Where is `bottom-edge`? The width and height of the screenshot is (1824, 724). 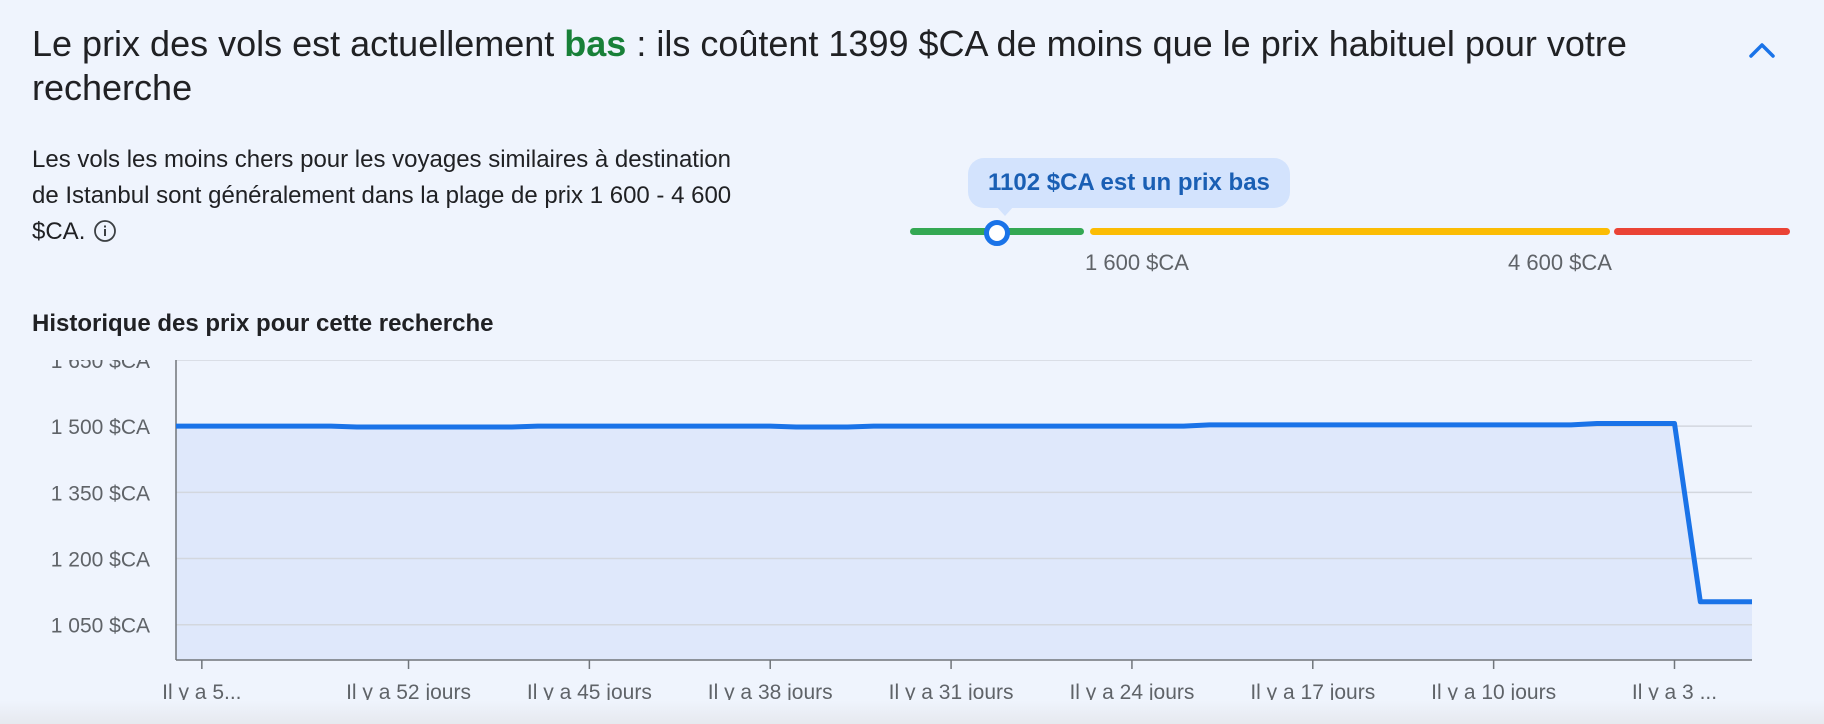 bottom-edge is located at coordinates (912, 712).